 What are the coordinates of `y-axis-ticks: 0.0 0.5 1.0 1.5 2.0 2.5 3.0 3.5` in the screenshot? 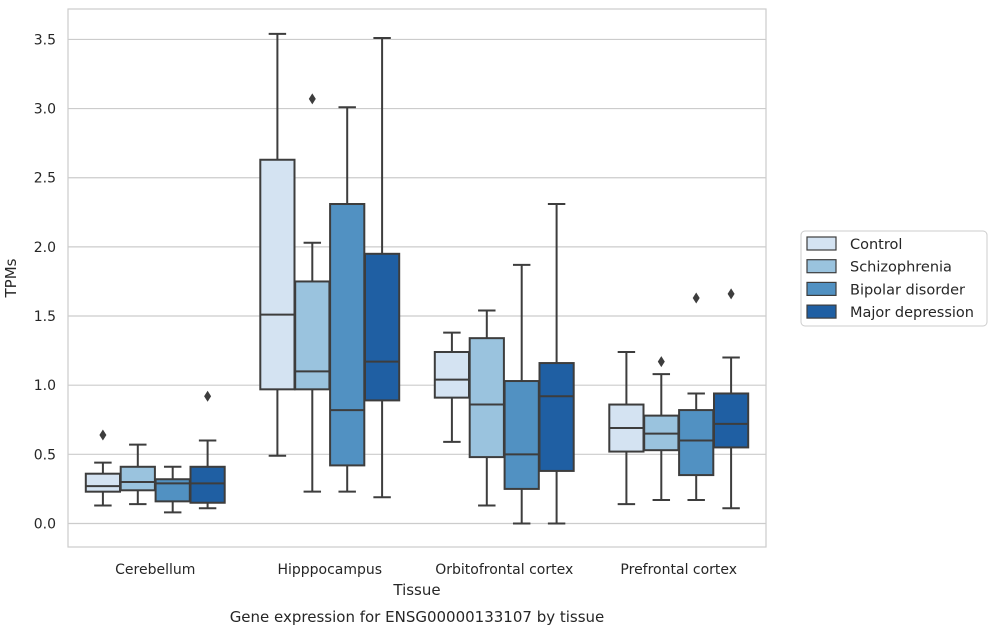 It's located at (45, 282).